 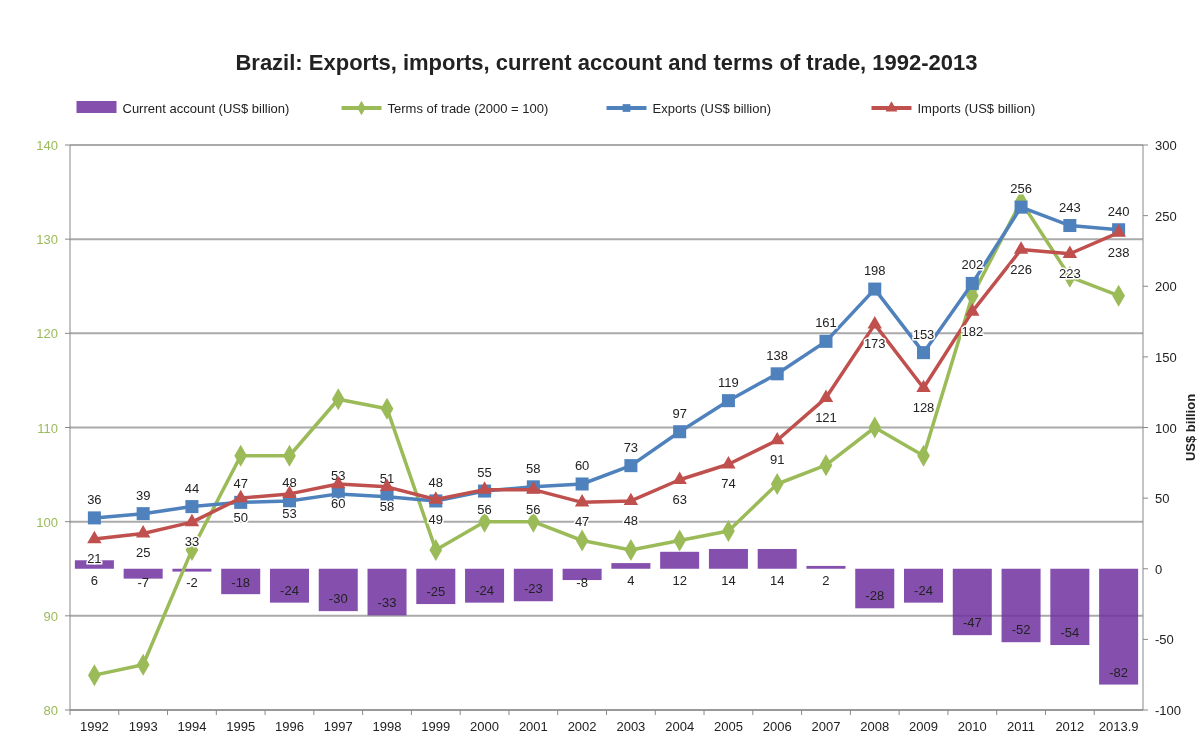 I want to click on data-label: 182, so click(x=972, y=331).